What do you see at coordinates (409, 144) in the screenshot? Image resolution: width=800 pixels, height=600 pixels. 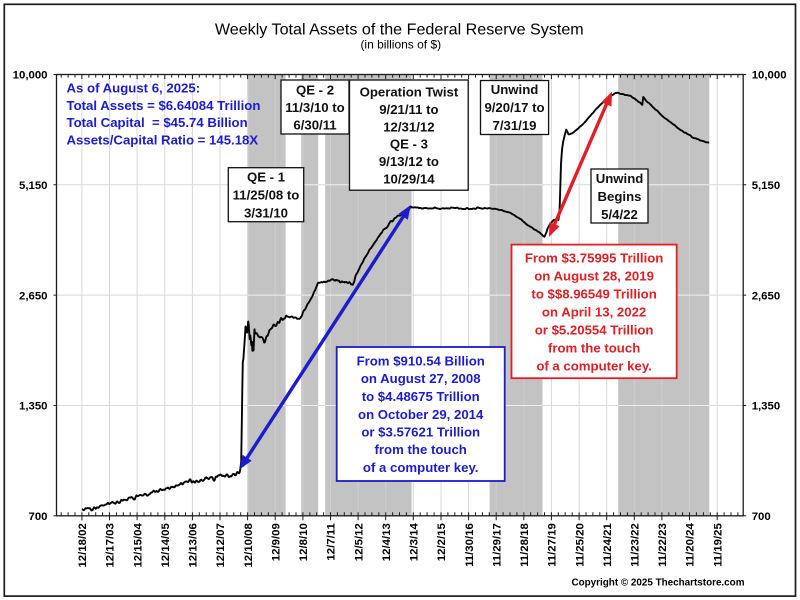 I see `svg-text: QE - 3` at bounding box center [409, 144].